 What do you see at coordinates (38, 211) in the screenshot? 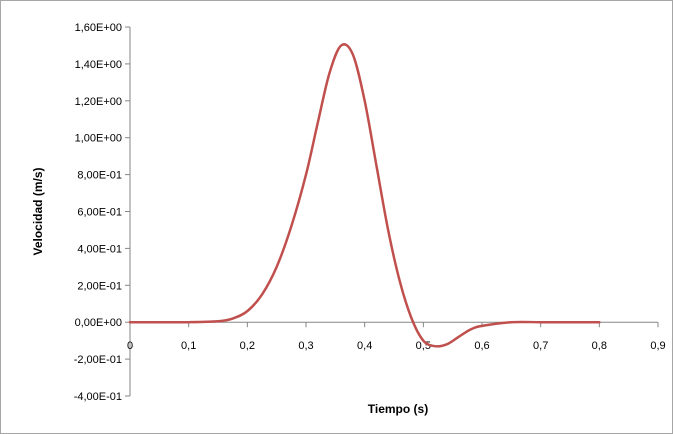
I see `y-axis-title: Velocidad (m/s)` at bounding box center [38, 211].